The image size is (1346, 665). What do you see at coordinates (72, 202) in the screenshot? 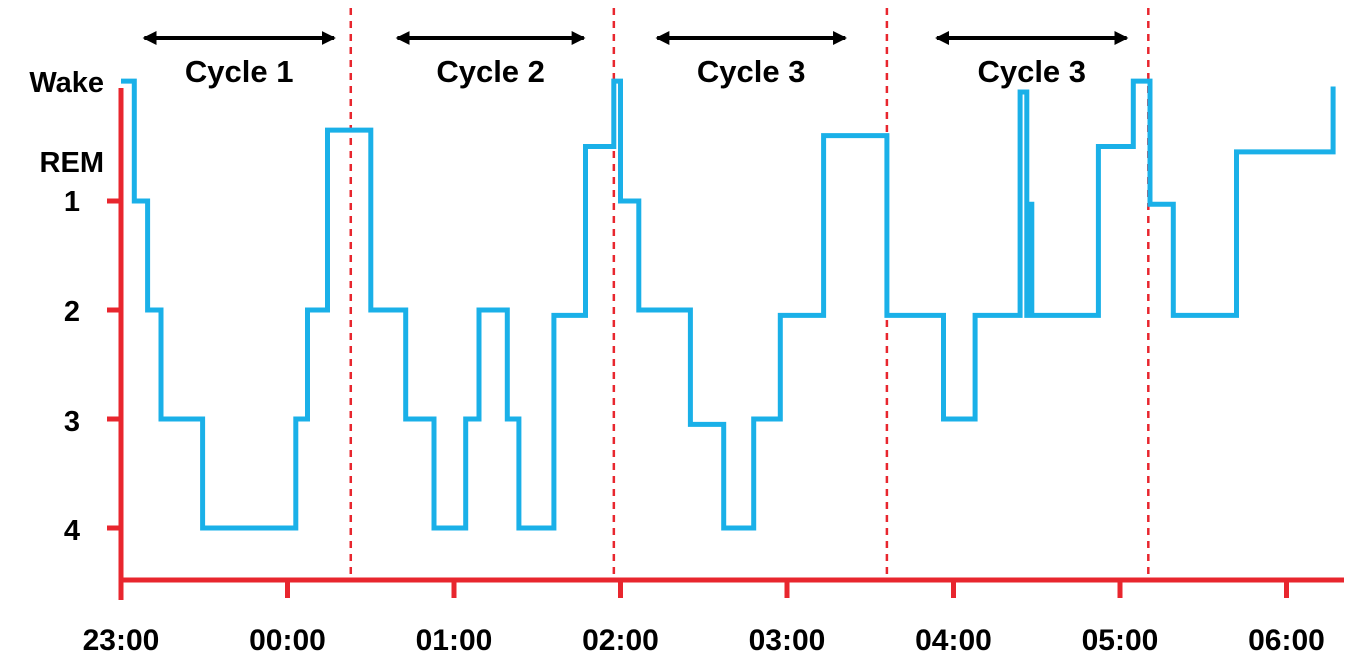
I see `y-axis-label: 1` at bounding box center [72, 202].